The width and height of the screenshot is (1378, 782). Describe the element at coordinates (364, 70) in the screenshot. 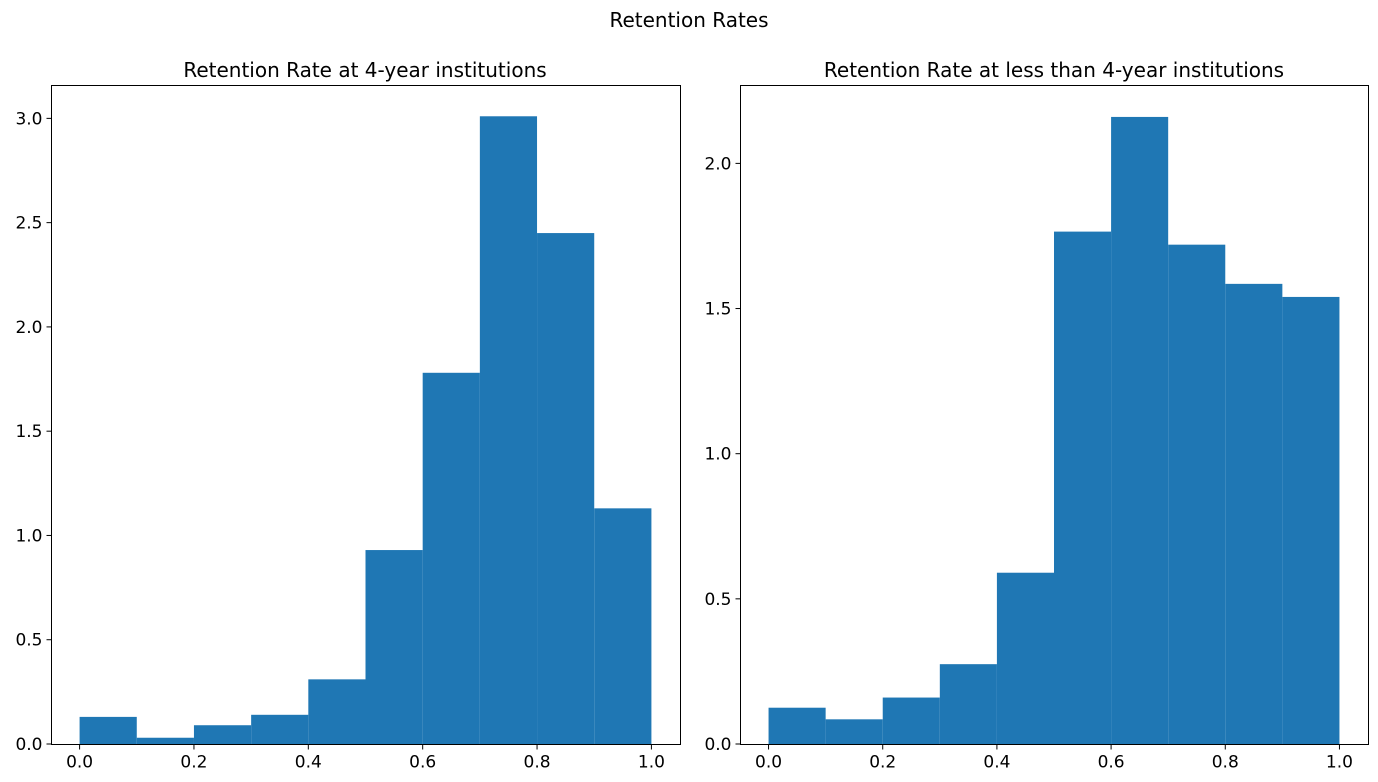

I see `axes-title-4-year: Retention Rate at 4-year institutions` at that location.